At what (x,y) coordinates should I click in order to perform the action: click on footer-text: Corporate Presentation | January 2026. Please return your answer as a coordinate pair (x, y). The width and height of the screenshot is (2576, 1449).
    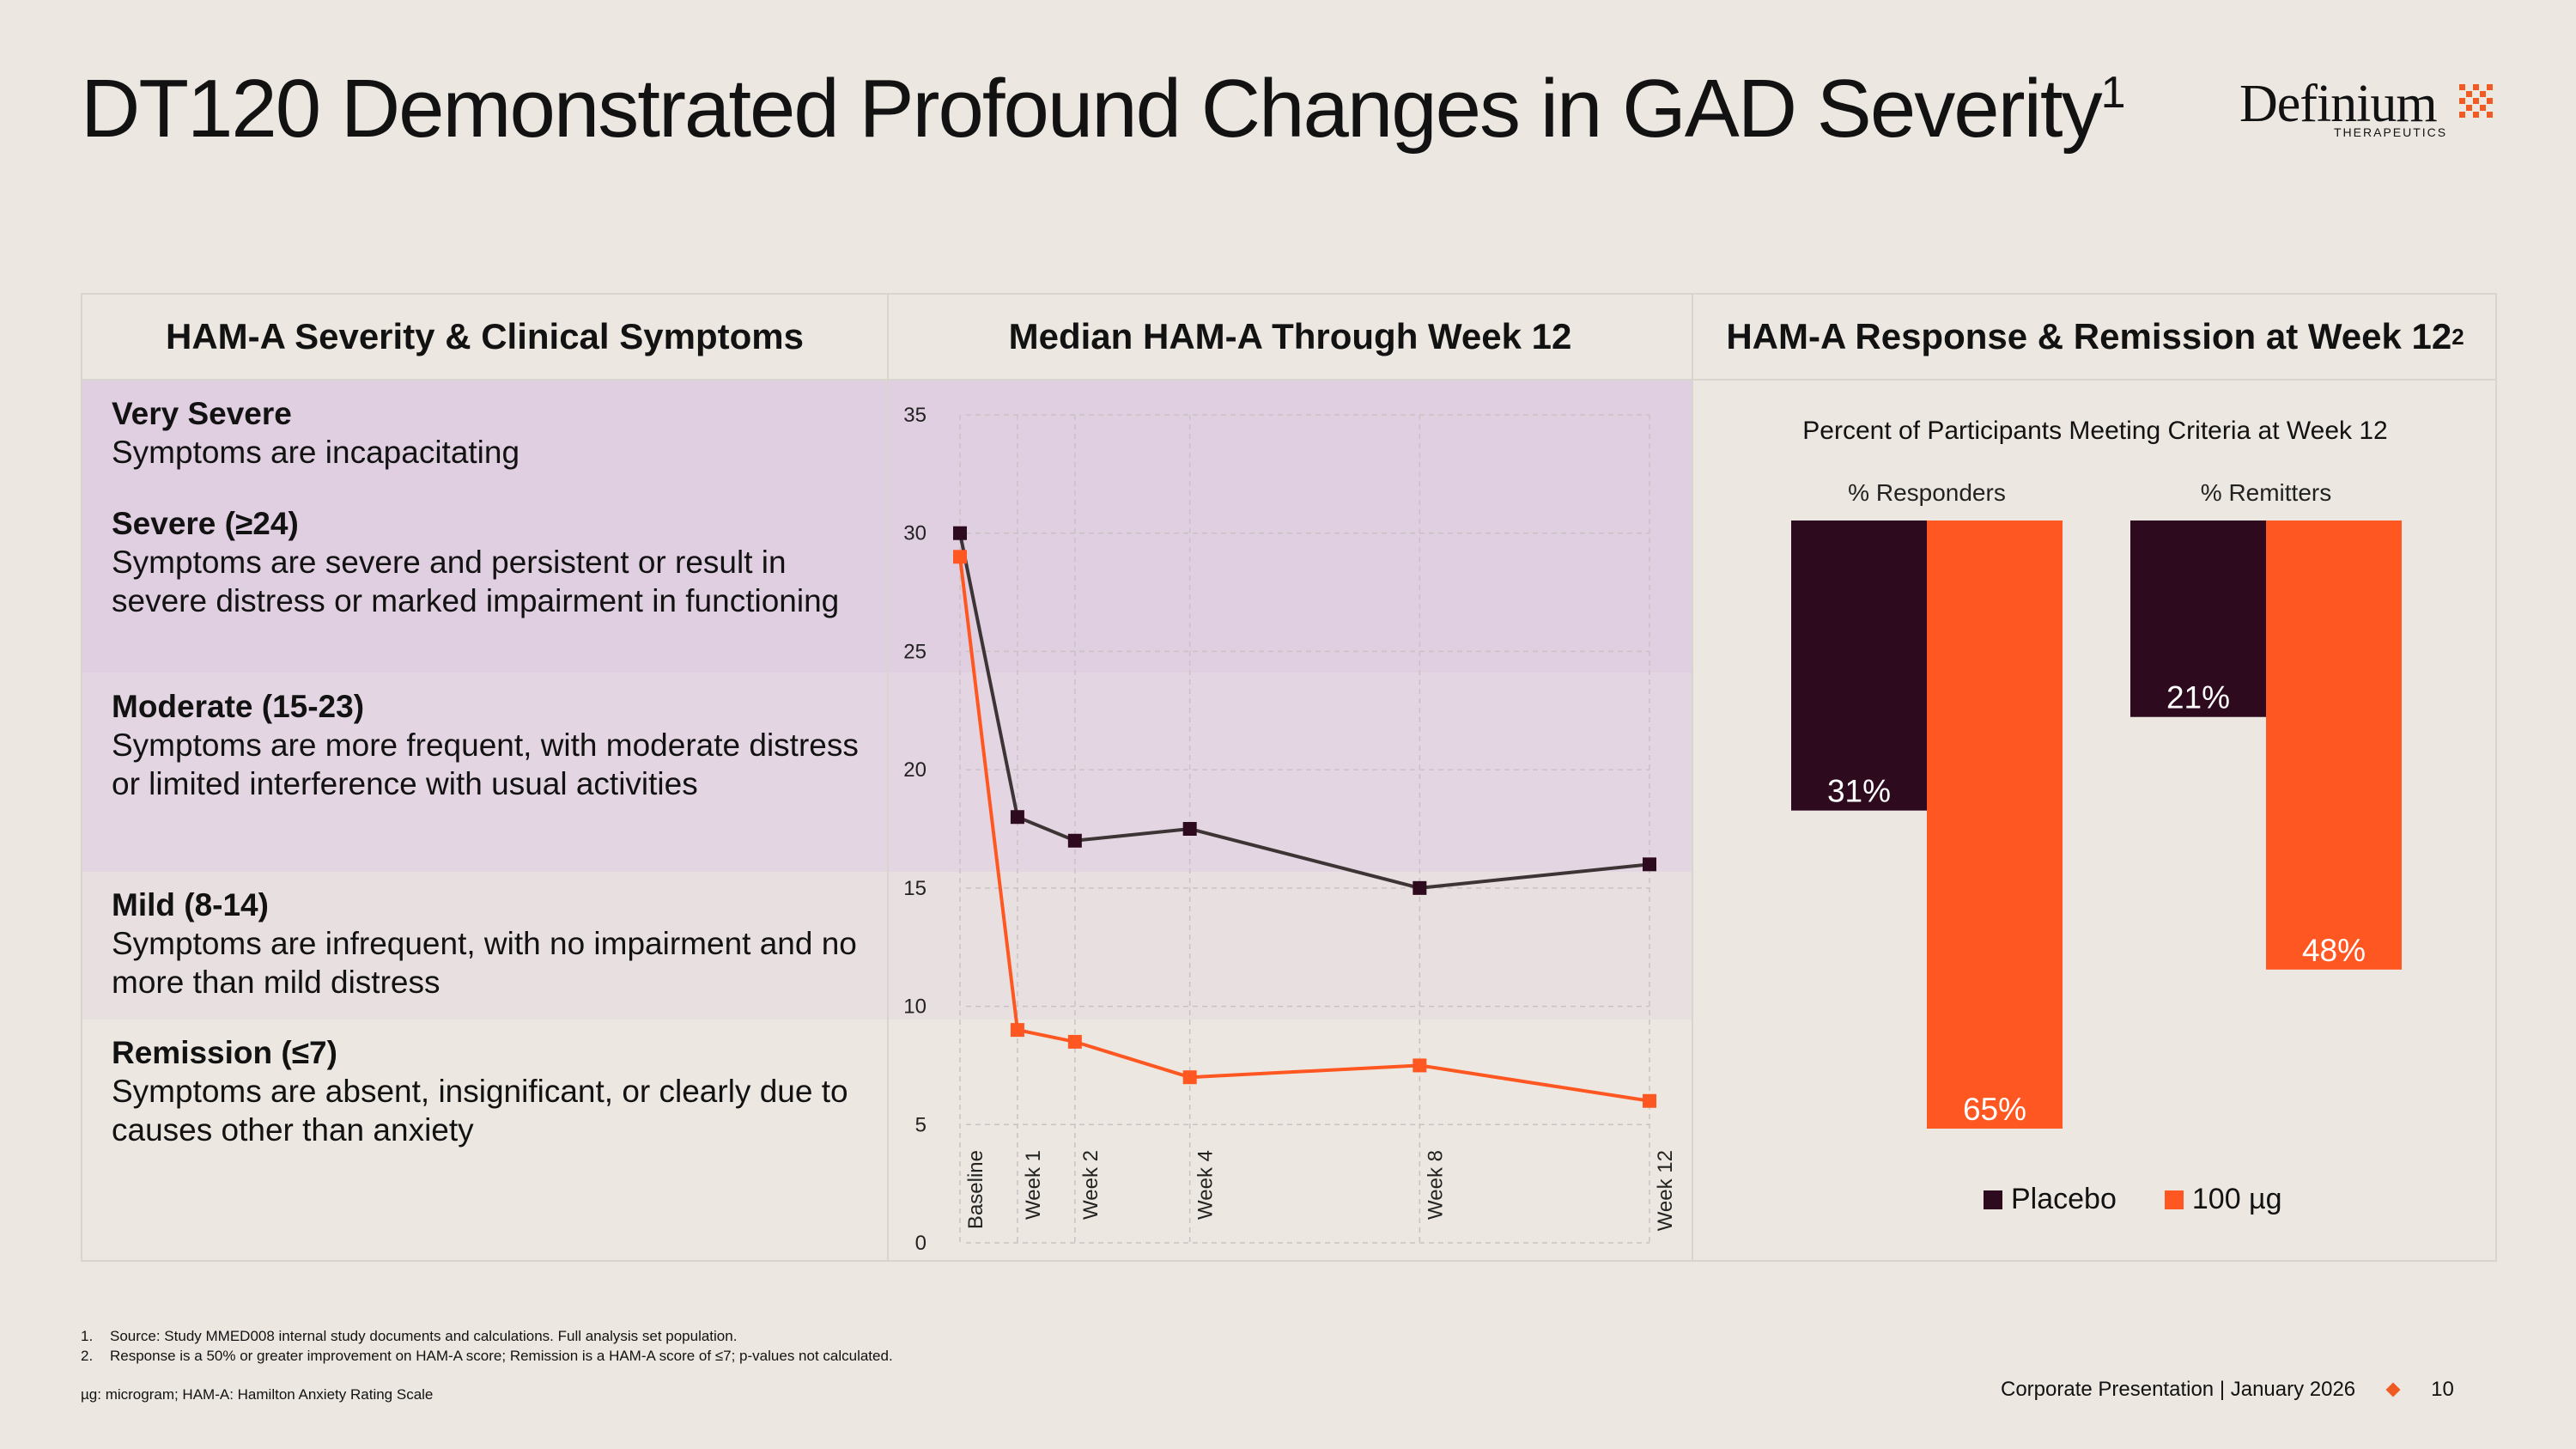
    Looking at the image, I should click on (2178, 1389).